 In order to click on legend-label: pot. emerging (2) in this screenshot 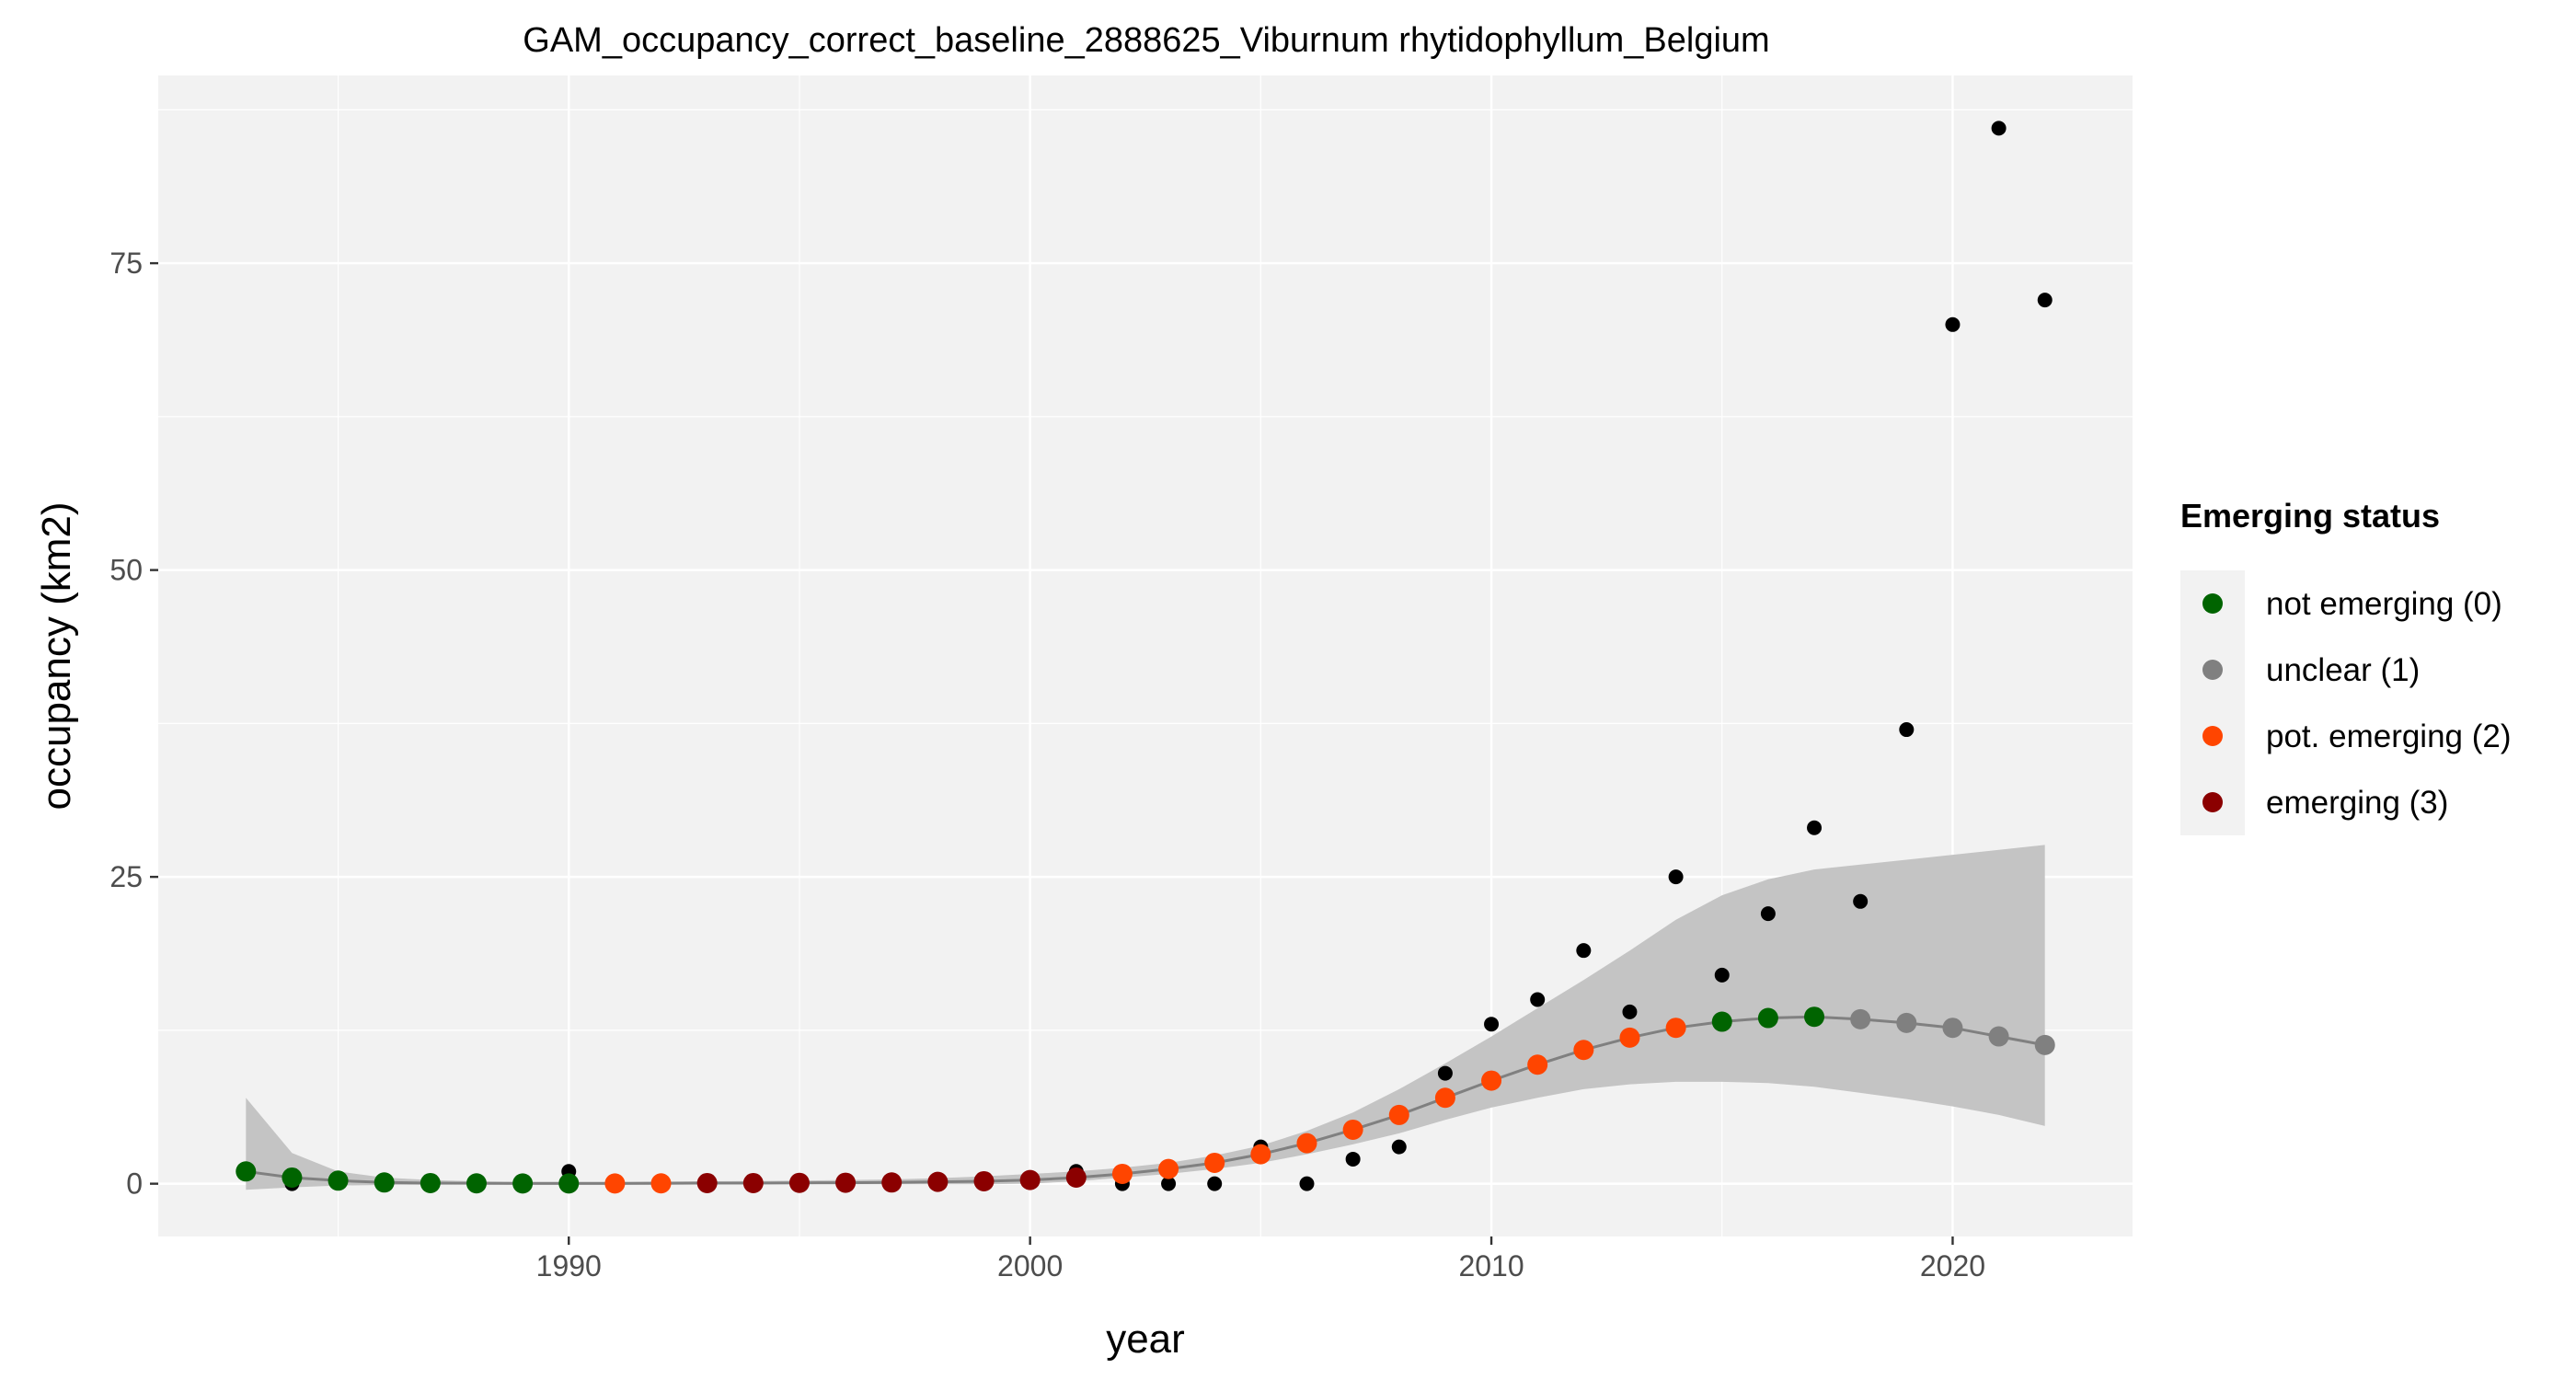, I will do `click(2389, 736)`.